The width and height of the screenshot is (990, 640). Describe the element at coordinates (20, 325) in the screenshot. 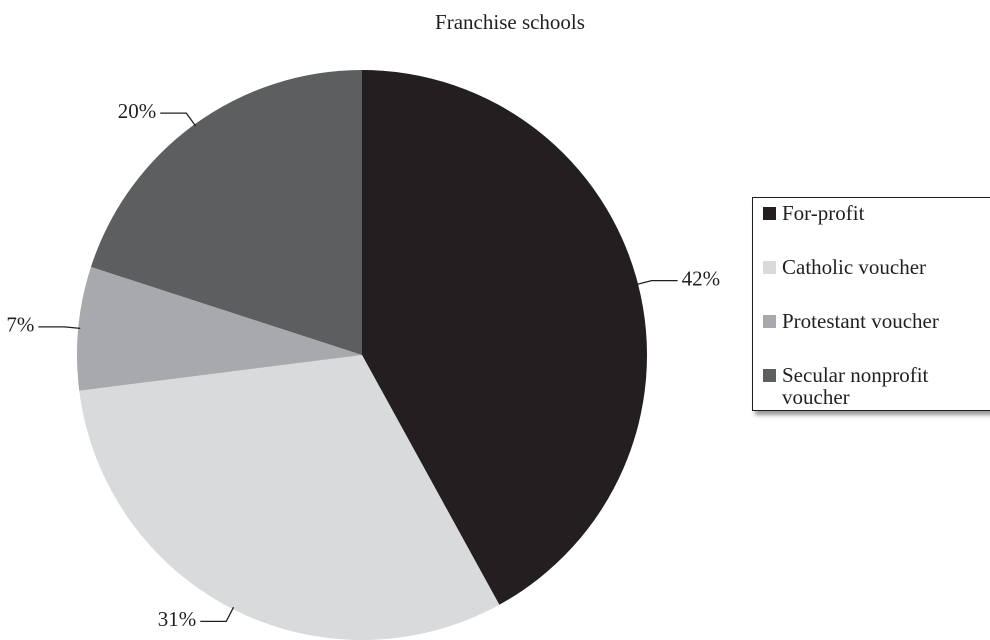

I see `data-label: 7%` at that location.